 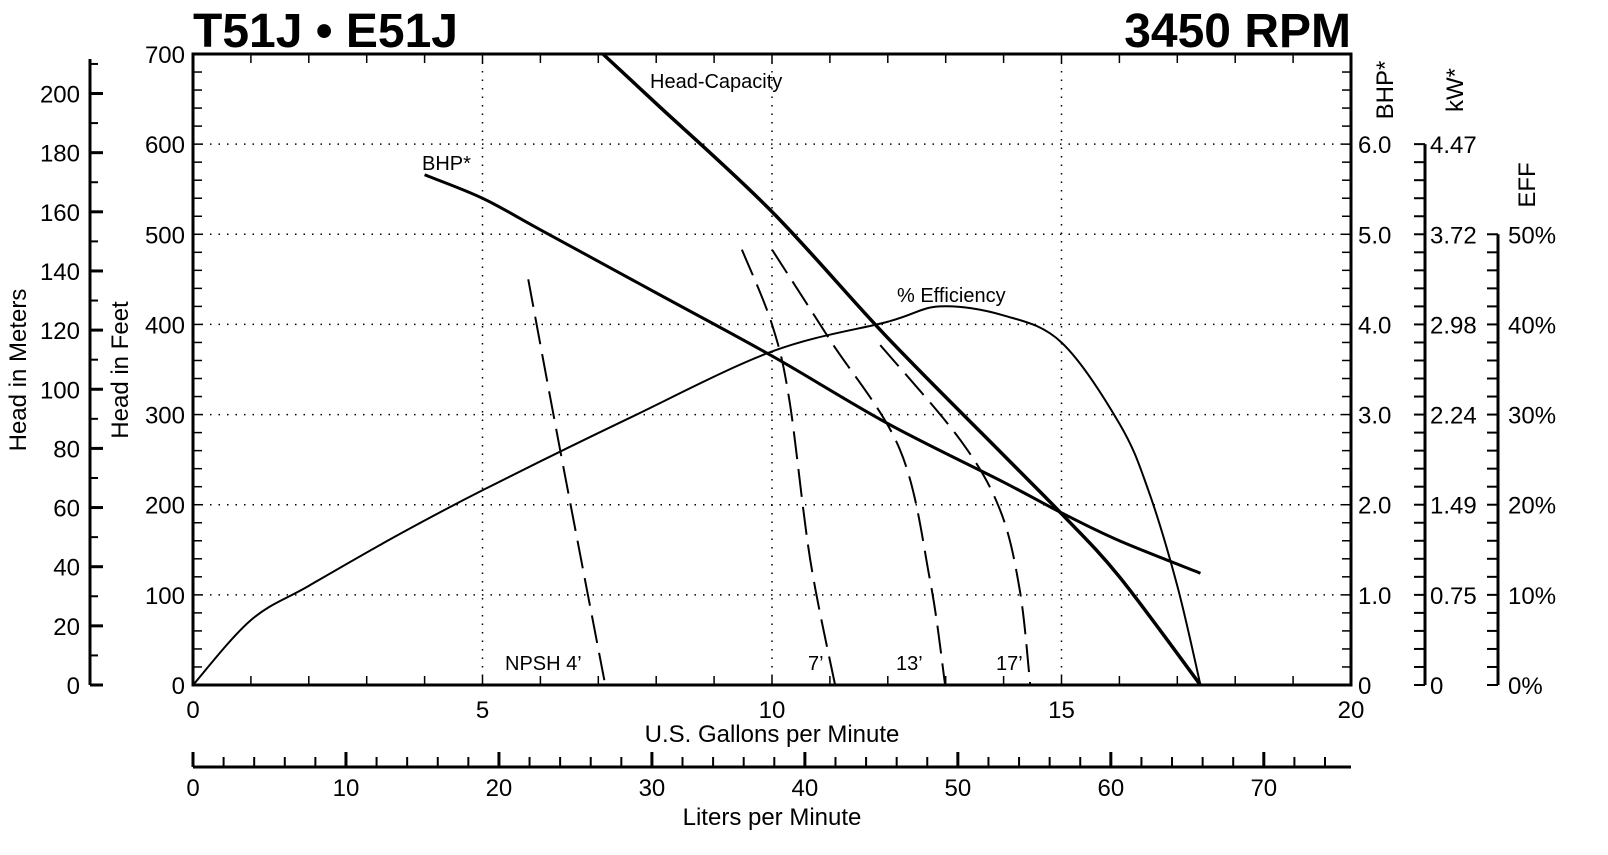 What do you see at coordinates (805, 788) in the screenshot?
I see `lpm-tick-label: 40` at bounding box center [805, 788].